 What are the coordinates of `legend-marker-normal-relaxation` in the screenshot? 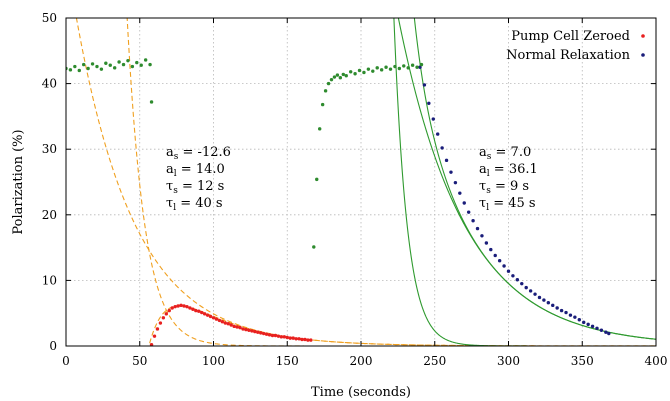 It's located at (643, 55).